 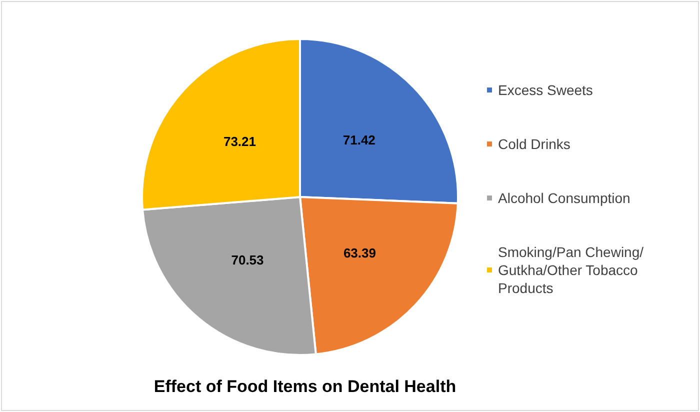 What do you see at coordinates (571, 270) in the screenshot?
I see `legend-label: Smoking/Pan Chewing/Gutkha/Other Tobacco Products` at bounding box center [571, 270].